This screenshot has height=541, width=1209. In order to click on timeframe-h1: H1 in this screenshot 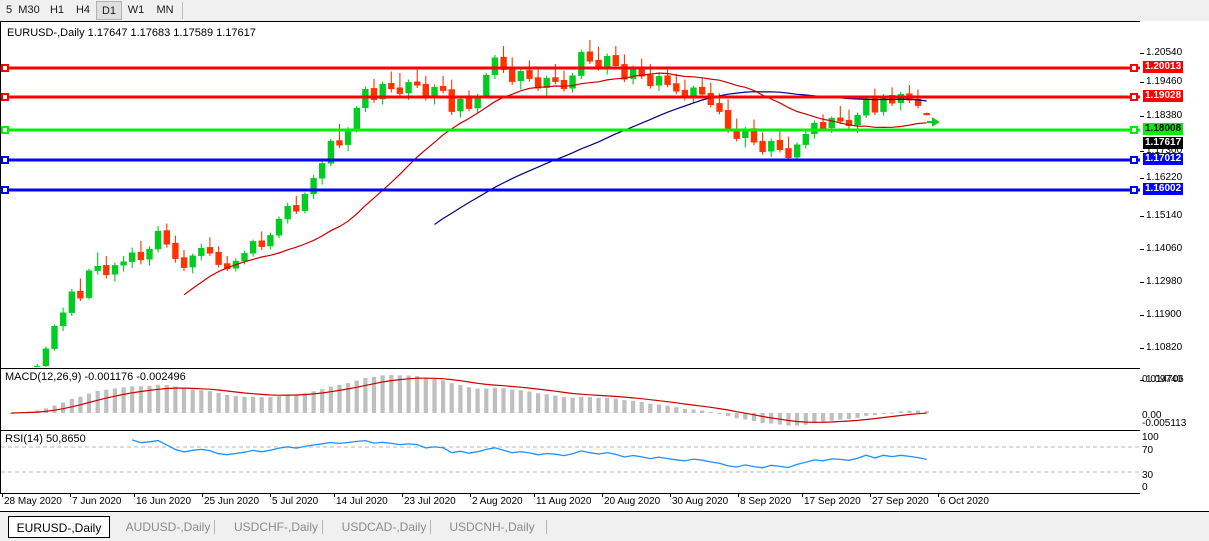, I will do `click(57, 10)`.